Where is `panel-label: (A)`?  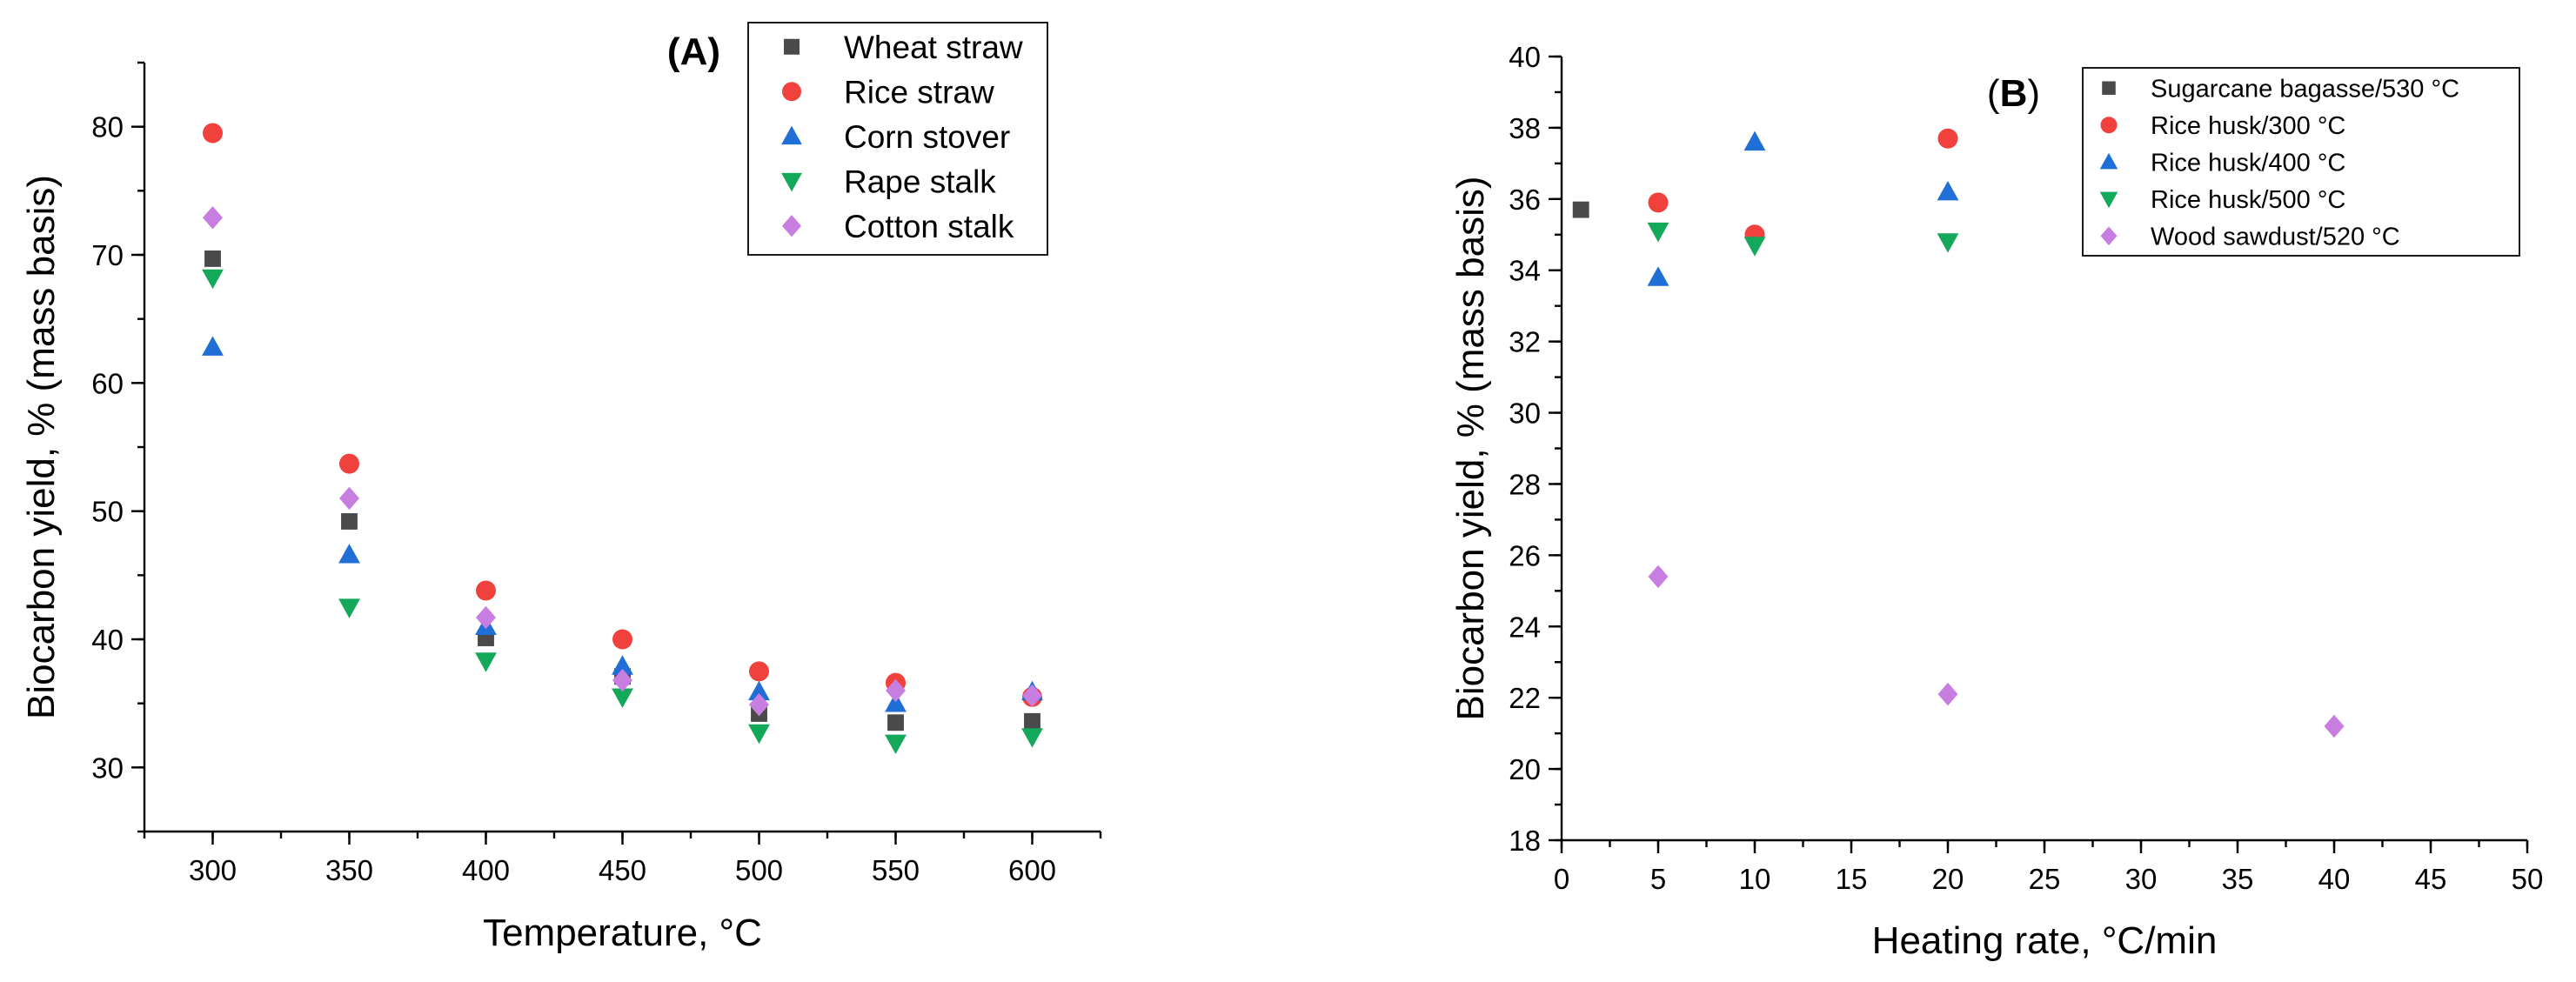 panel-label: (A) is located at coordinates (693, 51).